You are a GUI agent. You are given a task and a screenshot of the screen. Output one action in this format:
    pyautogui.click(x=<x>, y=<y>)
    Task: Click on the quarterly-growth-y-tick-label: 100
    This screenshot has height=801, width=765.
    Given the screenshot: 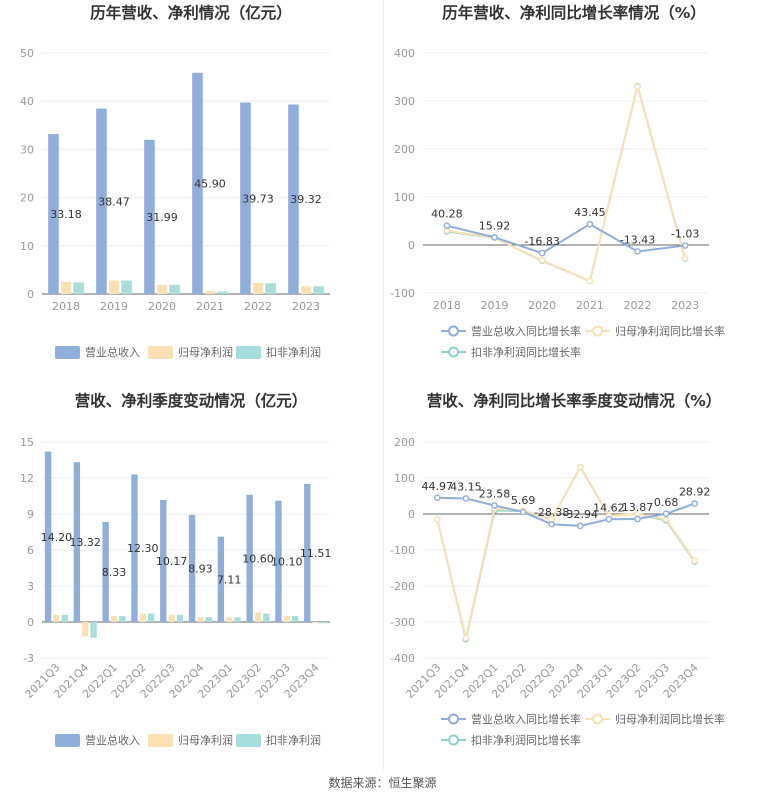 What is the action you would take?
    pyautogui.click(x=404, y=478)
    